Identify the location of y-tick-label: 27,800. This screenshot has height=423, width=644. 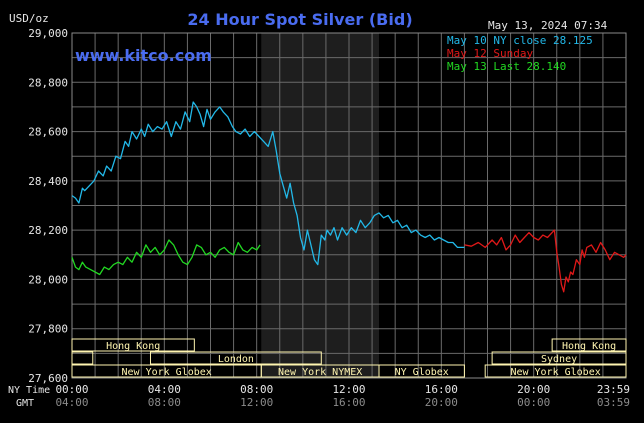
(48, 329).